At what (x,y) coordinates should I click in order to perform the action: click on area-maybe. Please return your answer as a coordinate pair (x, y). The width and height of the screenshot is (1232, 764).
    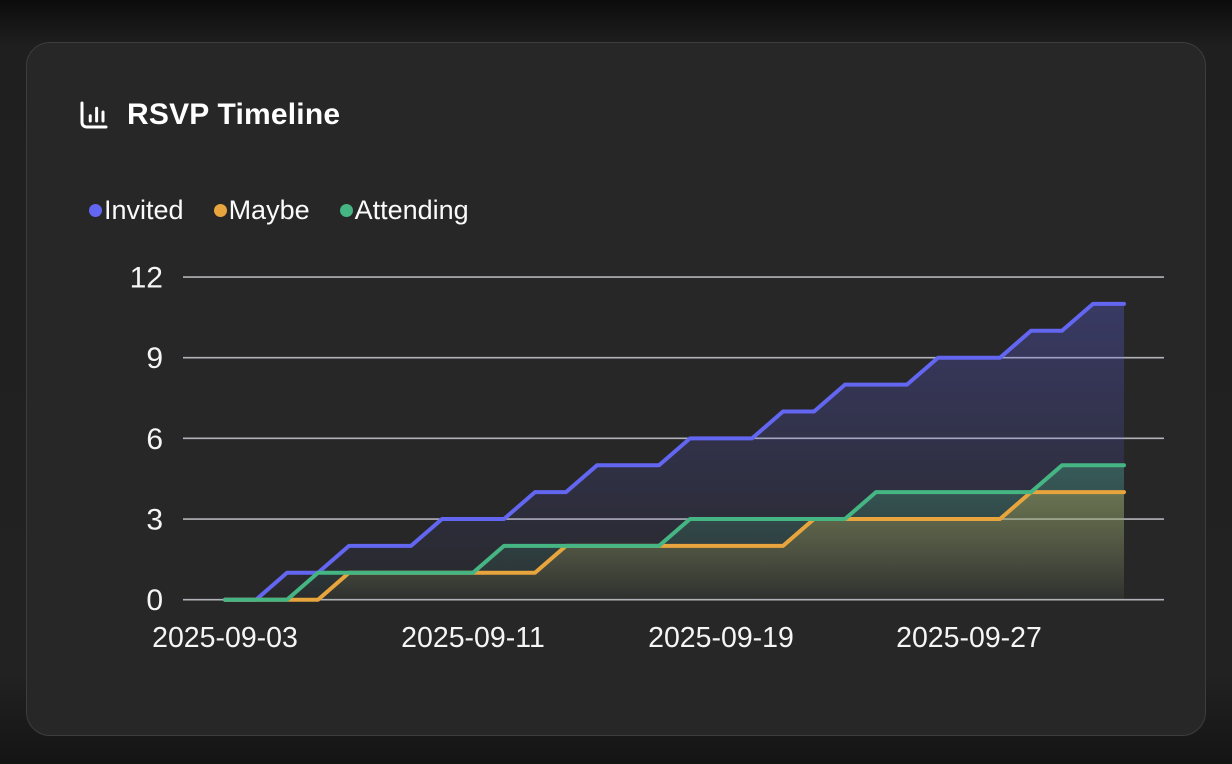
    Looking at the image, I should click on (674, 546).